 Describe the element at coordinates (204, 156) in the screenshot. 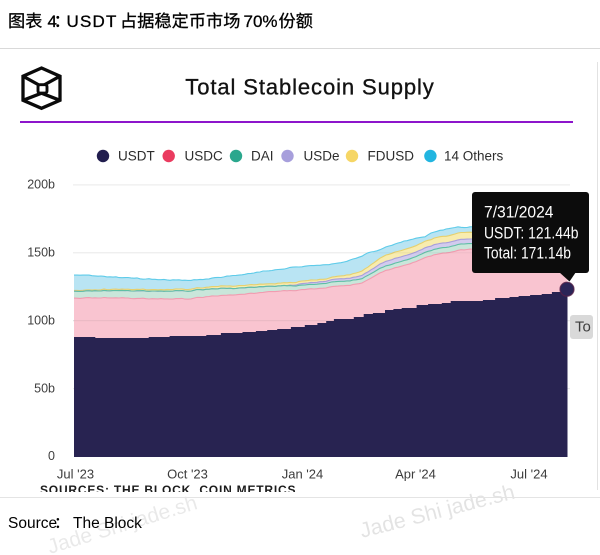

I see `svg-text: USDC` at that location.